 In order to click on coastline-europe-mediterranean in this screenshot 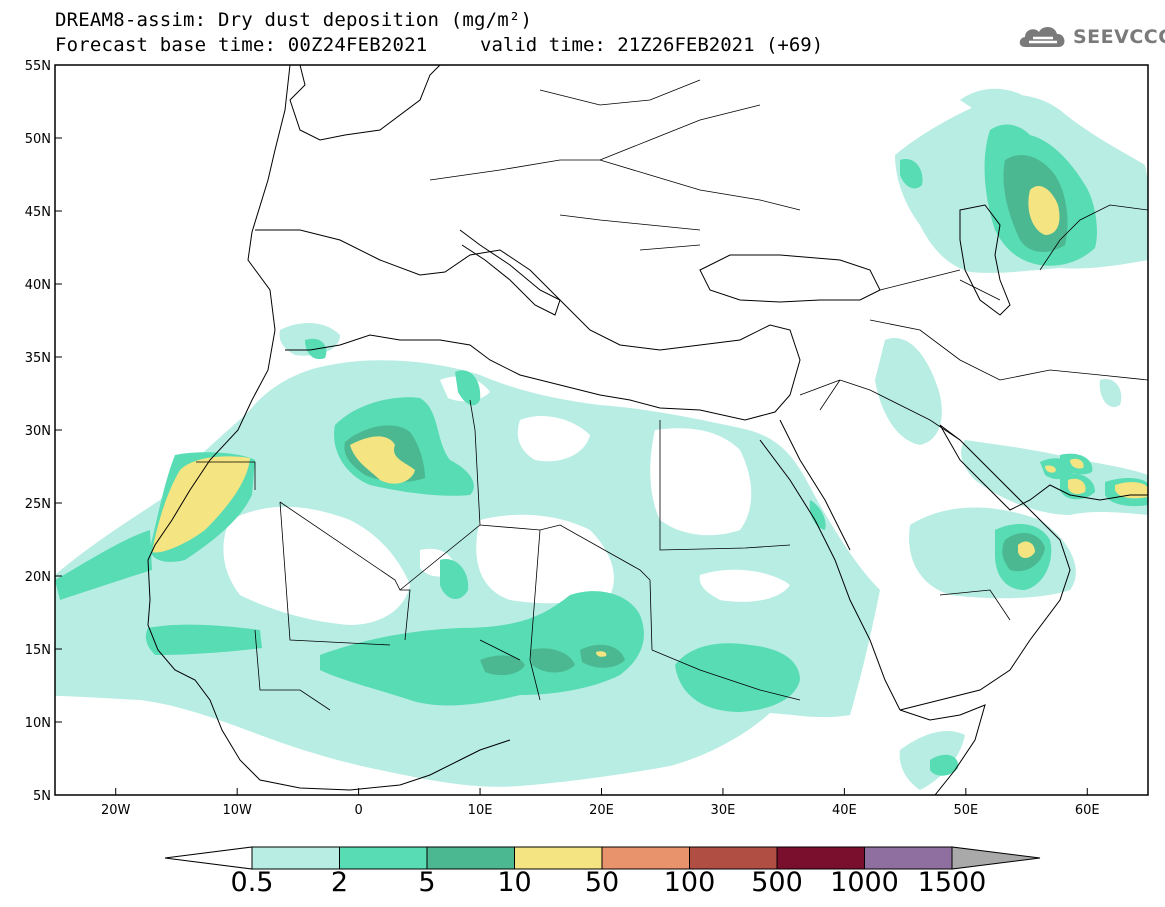, I will do `click(528, 325)`.